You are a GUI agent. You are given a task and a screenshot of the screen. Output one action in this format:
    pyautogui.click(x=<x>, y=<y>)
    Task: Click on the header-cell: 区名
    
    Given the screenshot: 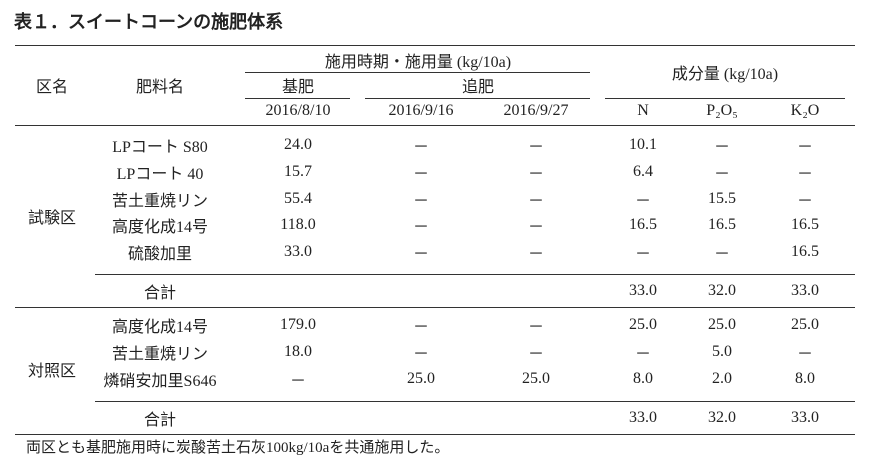 What is the action you would take?
    pyautogui.click(x=52, y=87)
    